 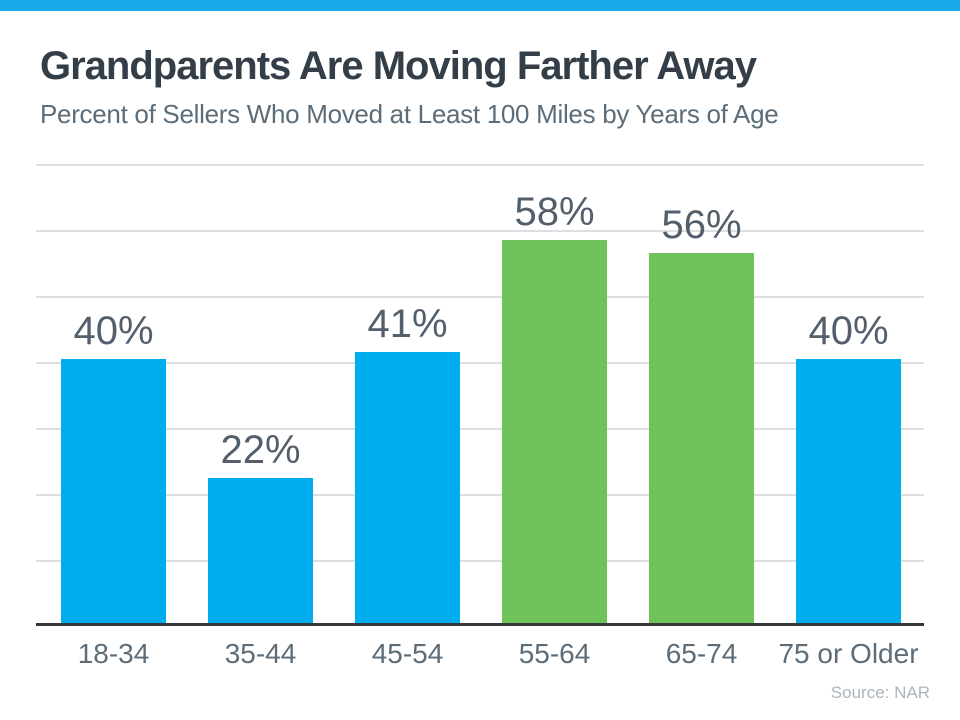 What do you see at coordinates (398, 66) in the screenshot?
I see `chart-title: Grandparents Are Moving Farther Away` at bounding box center [398, 66].